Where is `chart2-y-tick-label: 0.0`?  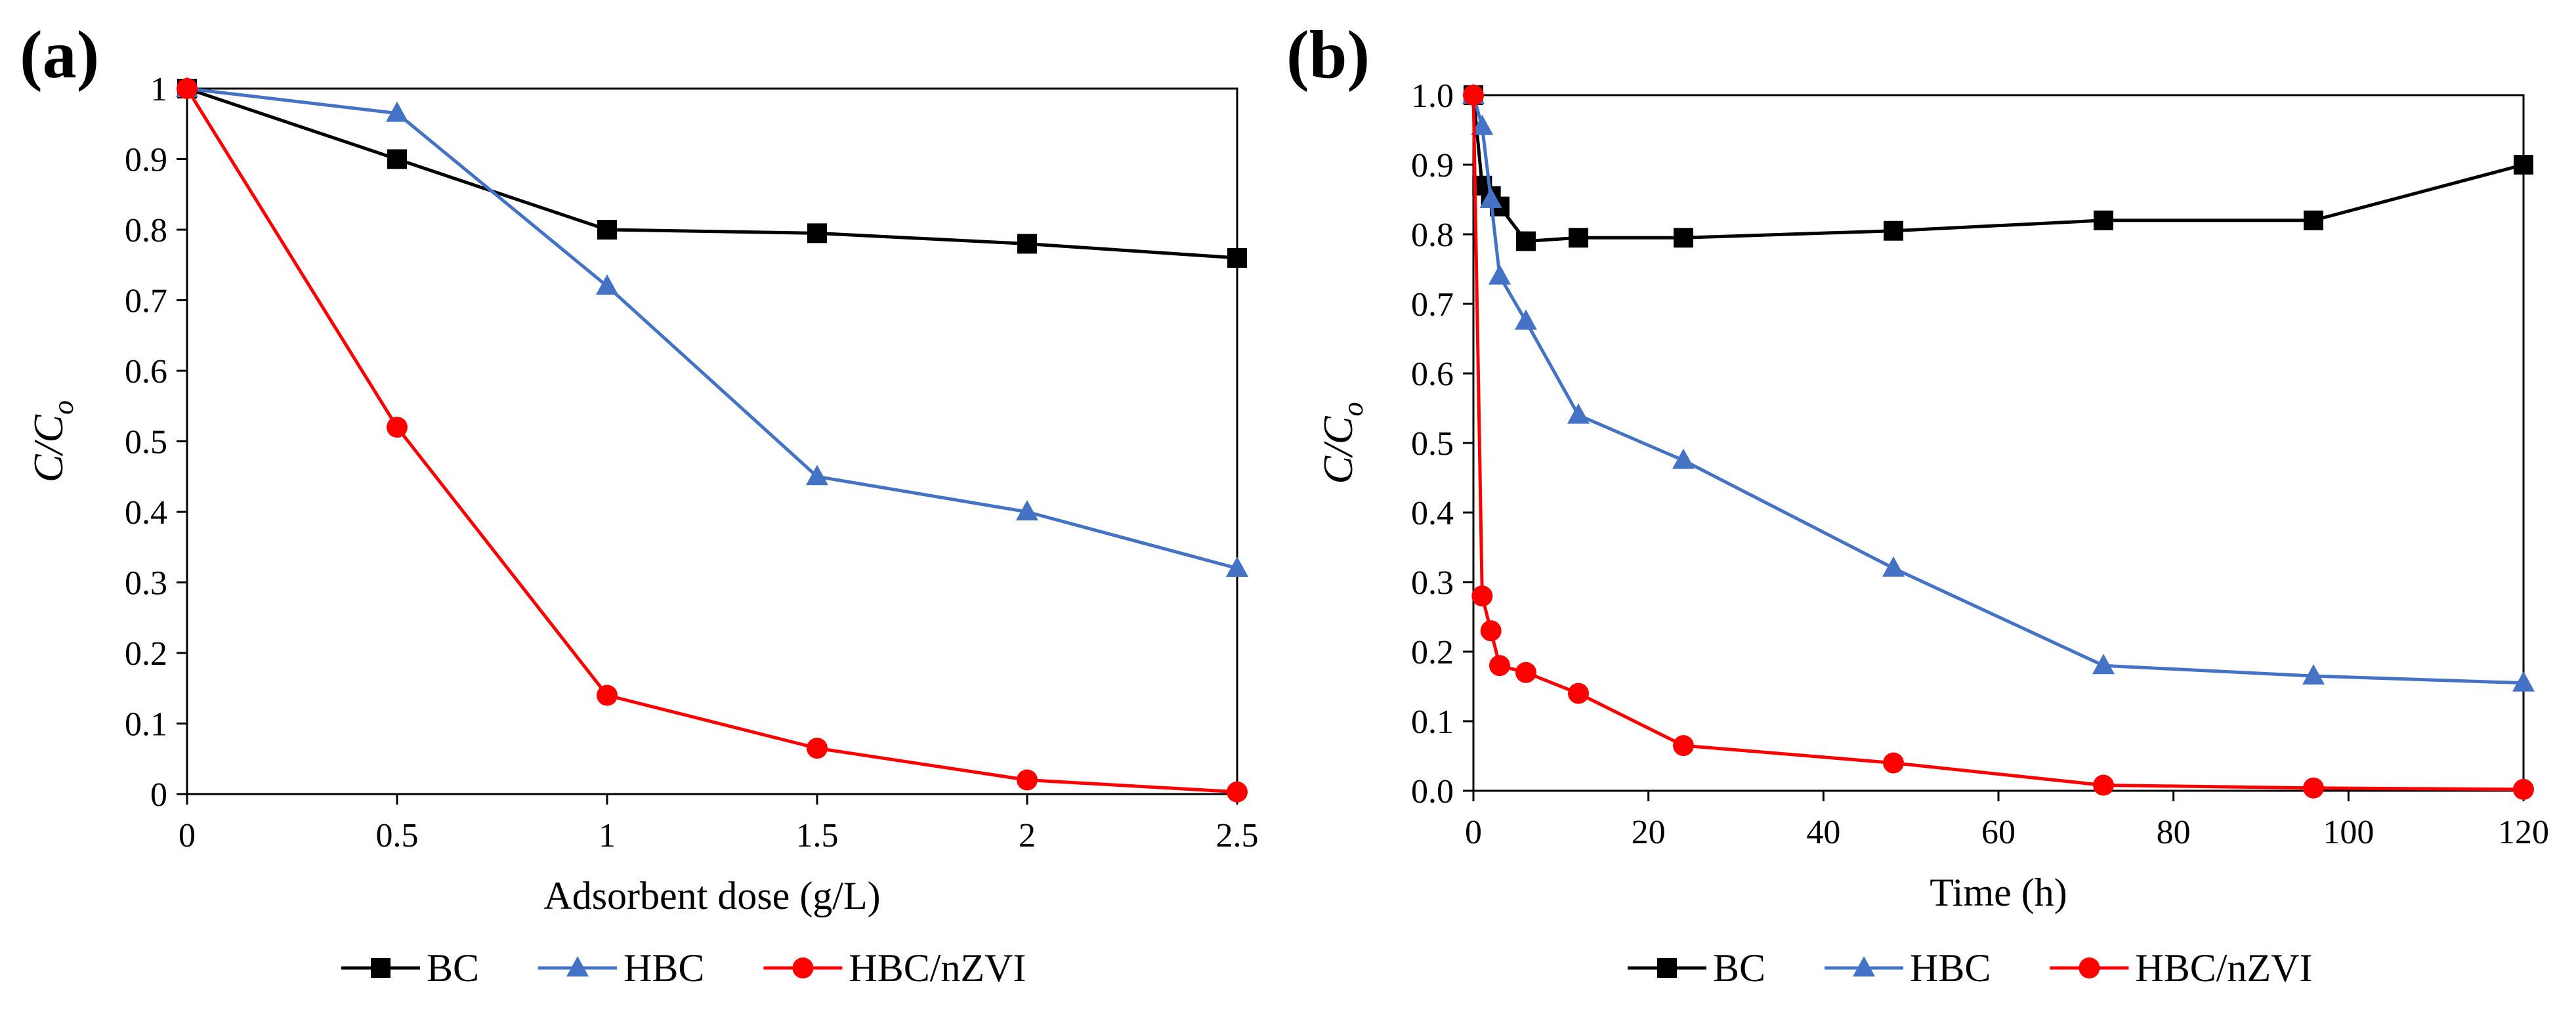 chart2-y-tick-label: 0.0 is located at coordinates (1432, 791).